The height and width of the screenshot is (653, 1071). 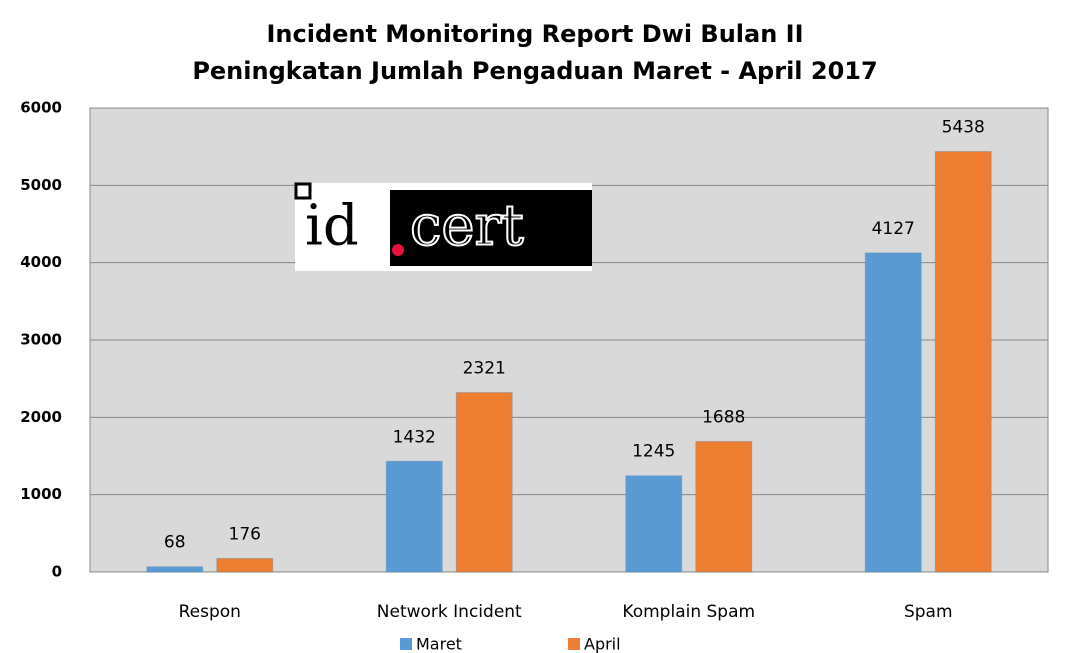 I want to click on logo-dark, so click(x=491, y=228).